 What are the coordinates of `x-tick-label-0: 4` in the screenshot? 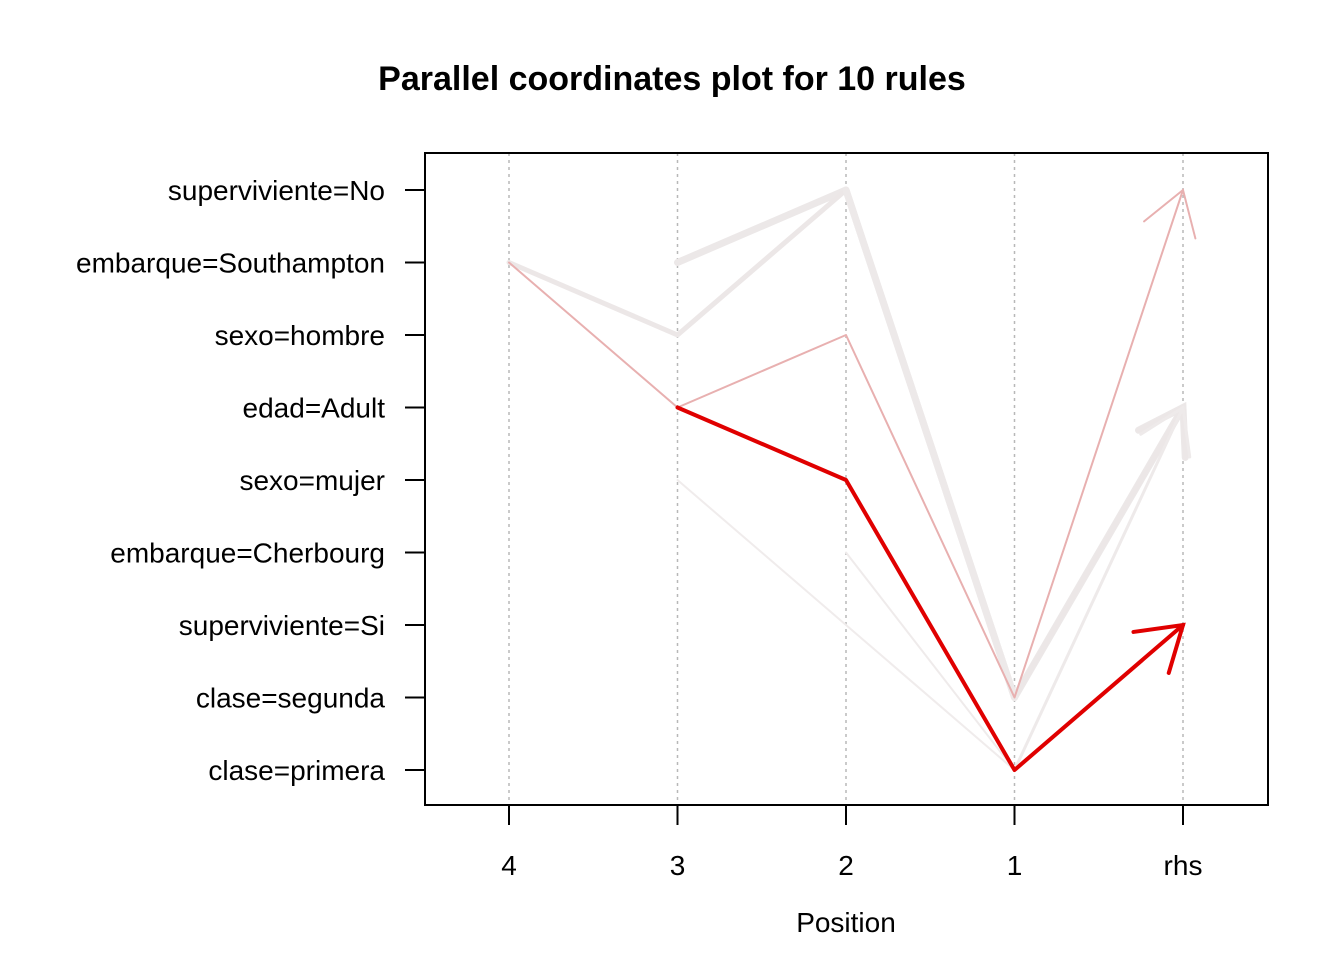 It's located at (509, 865).